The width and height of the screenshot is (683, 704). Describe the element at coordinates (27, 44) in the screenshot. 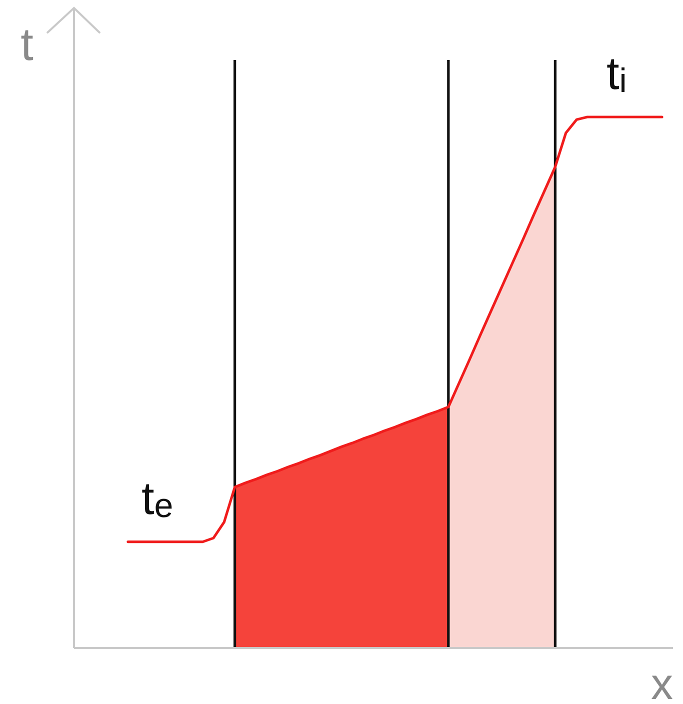

I see `y-axis-title: t` at that location.